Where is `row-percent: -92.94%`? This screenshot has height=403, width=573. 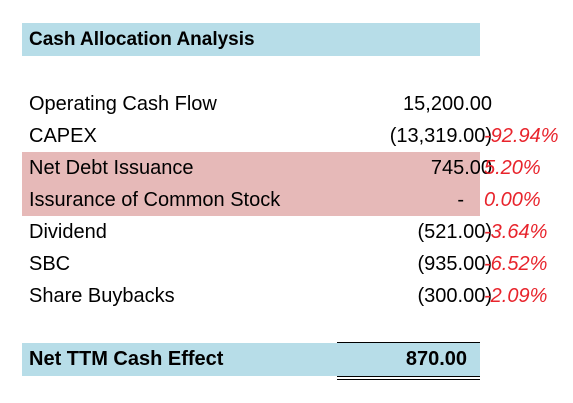 row-percent: -92.94% is located at coordinates (521, 136).